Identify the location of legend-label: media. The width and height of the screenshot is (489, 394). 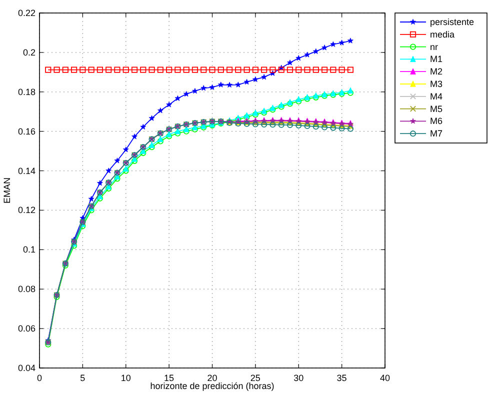
(442, 34).